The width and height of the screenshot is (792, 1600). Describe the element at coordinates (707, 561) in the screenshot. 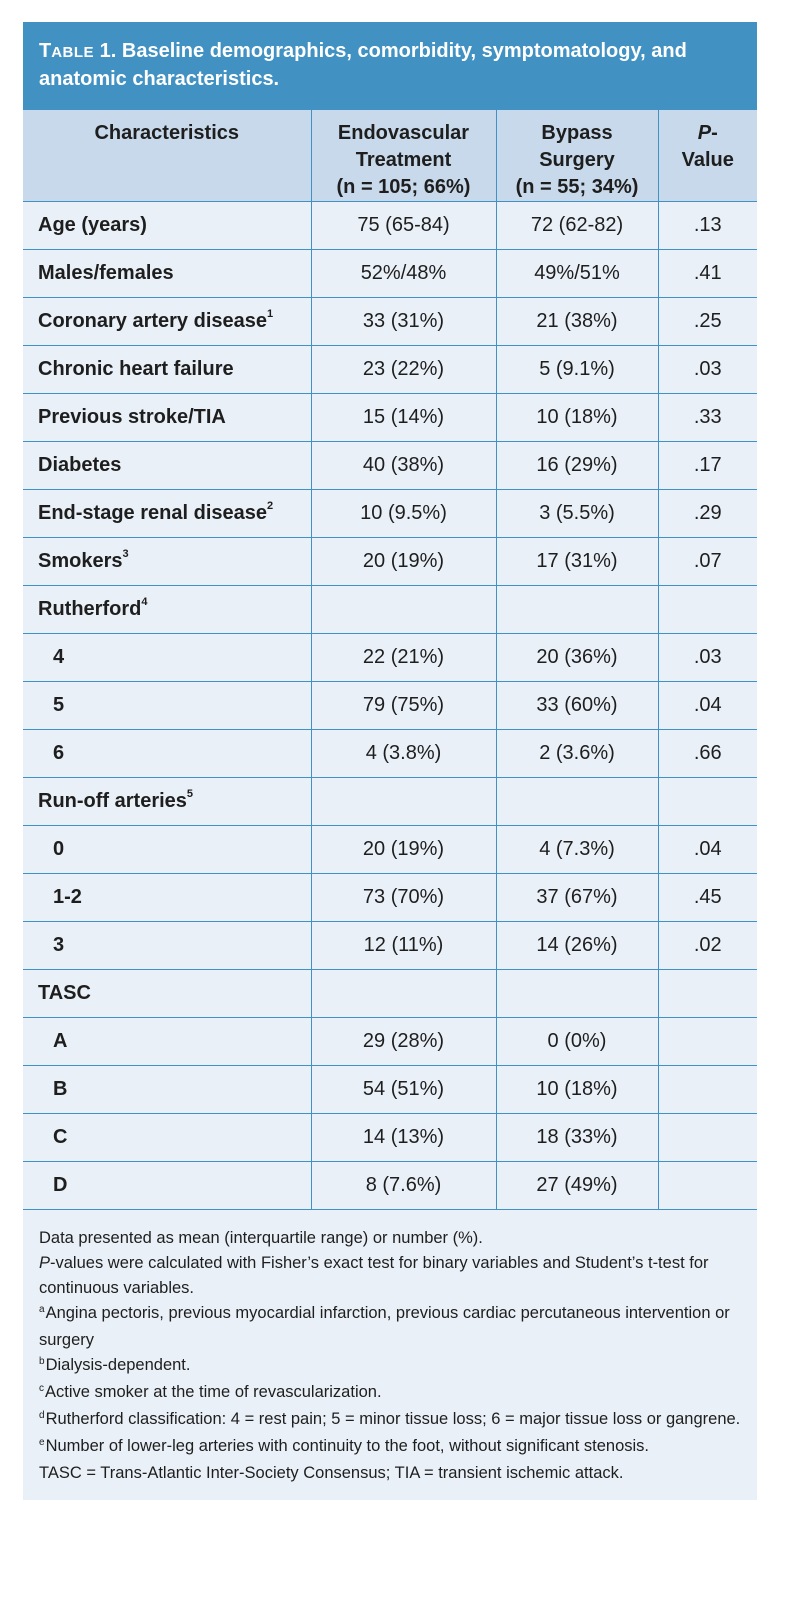

I see `cell-pvalue: .07` at that location.